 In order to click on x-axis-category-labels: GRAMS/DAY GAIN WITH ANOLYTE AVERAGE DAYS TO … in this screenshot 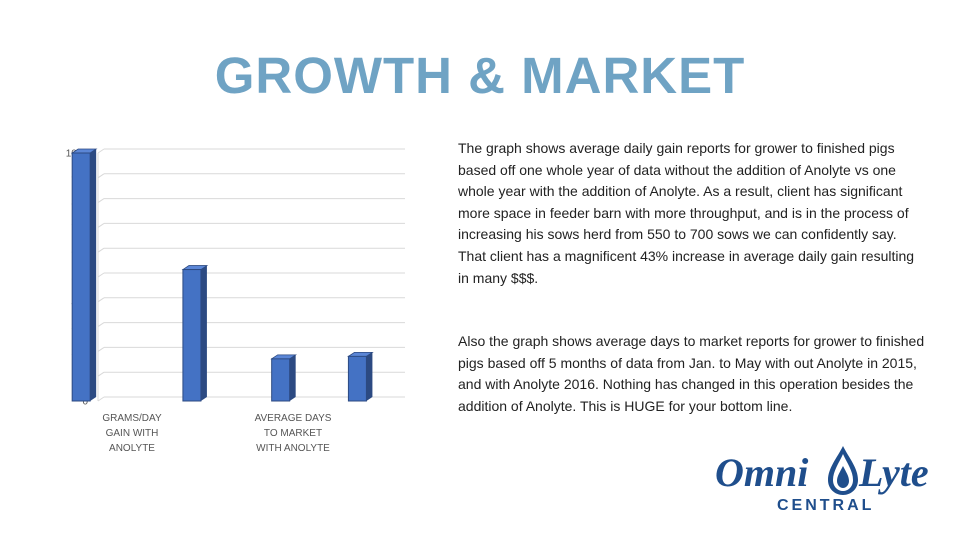, I will do `click(216, 433)`.